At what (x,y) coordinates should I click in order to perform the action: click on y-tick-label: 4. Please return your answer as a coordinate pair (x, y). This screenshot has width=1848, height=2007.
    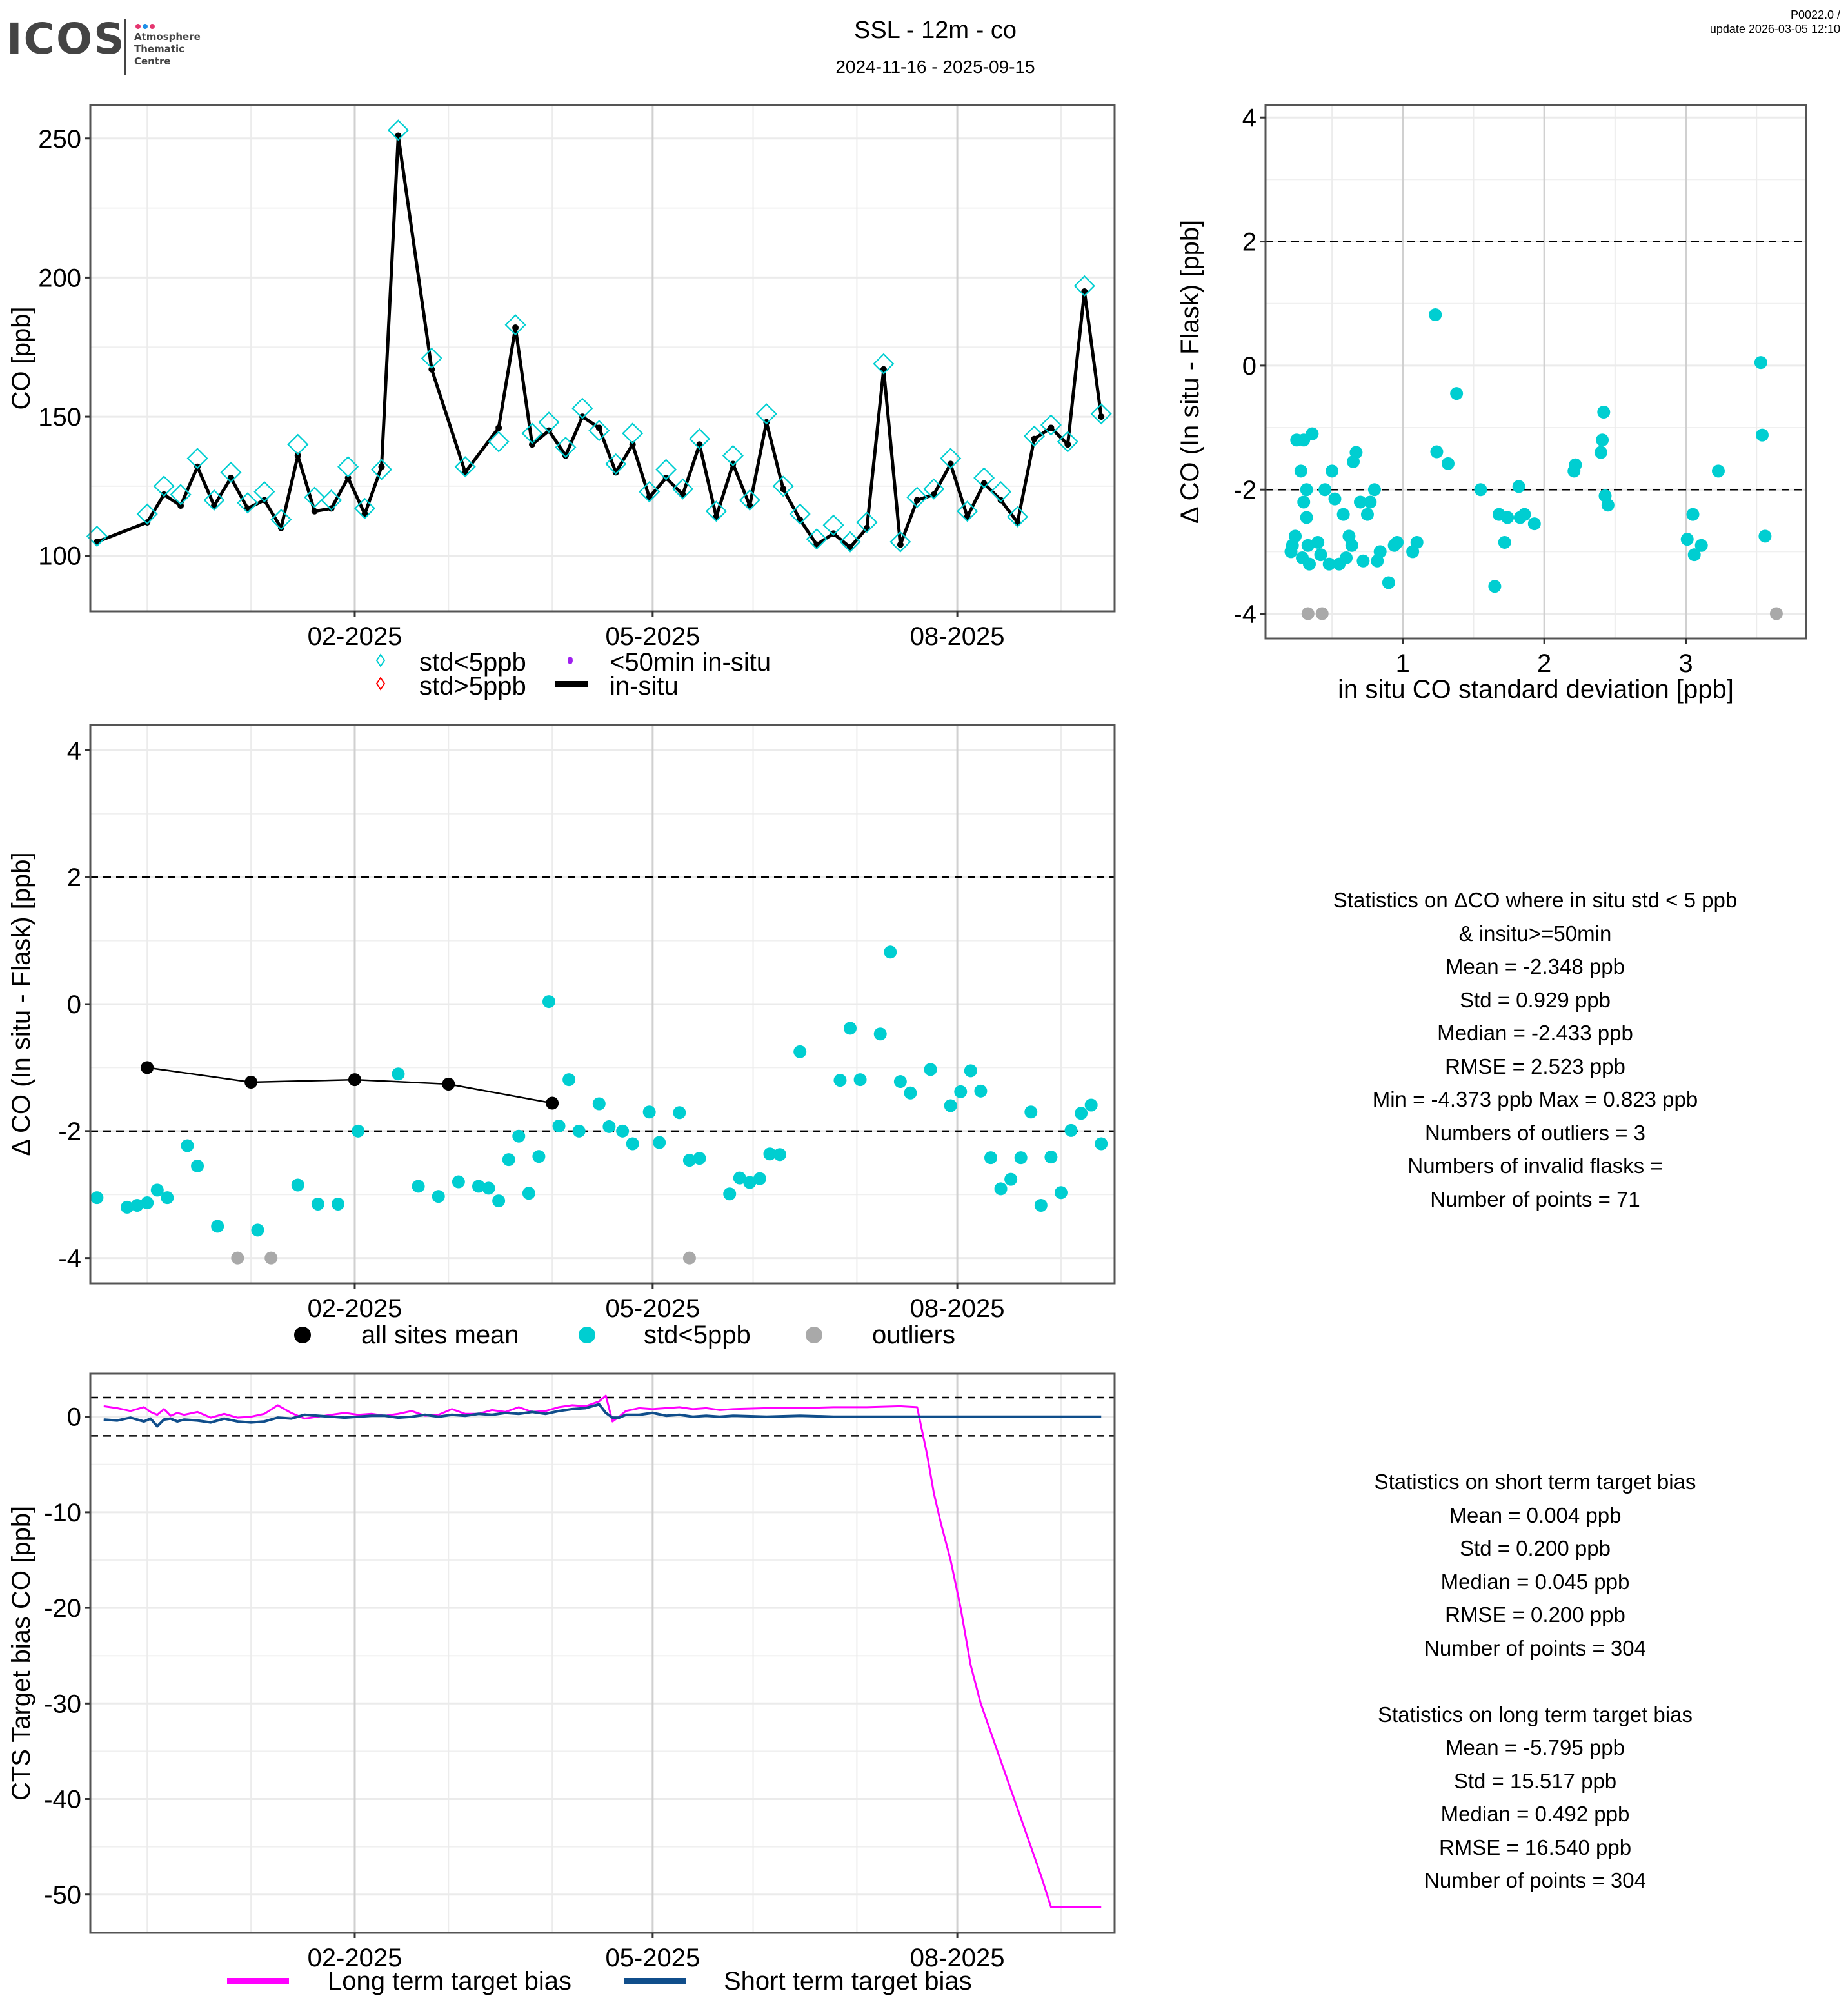
    Looking at the image, I should click on (74, 751).